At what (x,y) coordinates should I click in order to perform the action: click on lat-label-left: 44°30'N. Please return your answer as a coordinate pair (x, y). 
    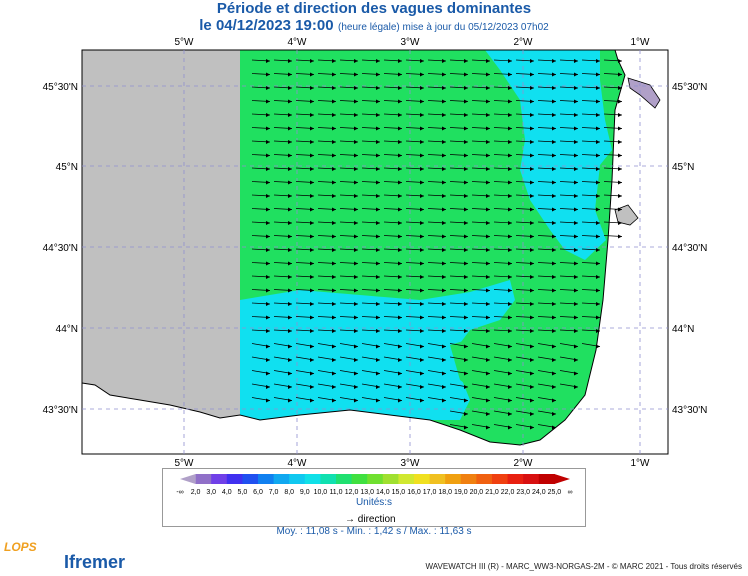
    Looking at the image, I should click on (60, 248).